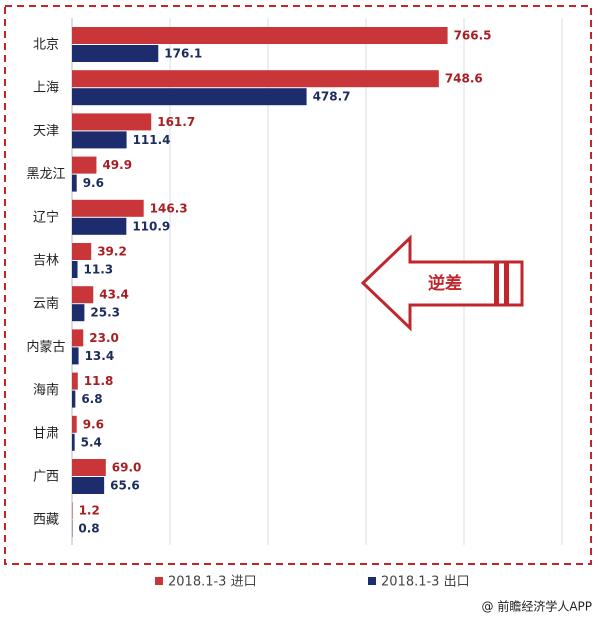 The height and width of the screenshot is (619, 600). Describe the element at coordinates (46, 304) in the screenshot. I see `category-label: 云南` at that location.